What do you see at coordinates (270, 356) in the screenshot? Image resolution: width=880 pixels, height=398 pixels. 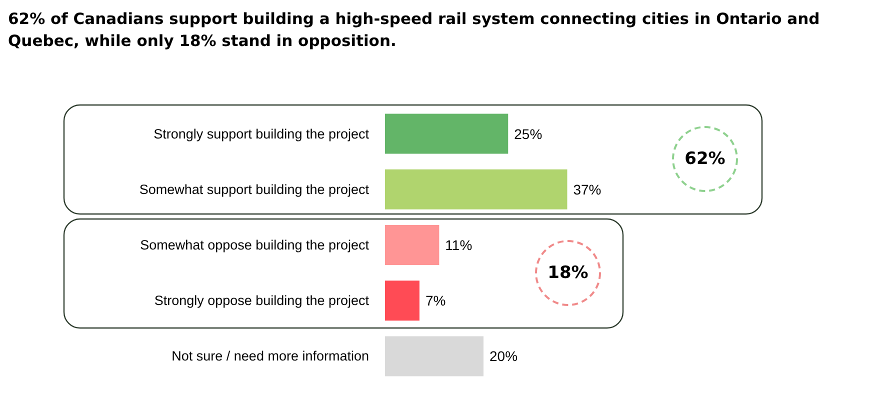 I see `y-tick-label: Not sure / need more information` at bounding box center [270, 356].